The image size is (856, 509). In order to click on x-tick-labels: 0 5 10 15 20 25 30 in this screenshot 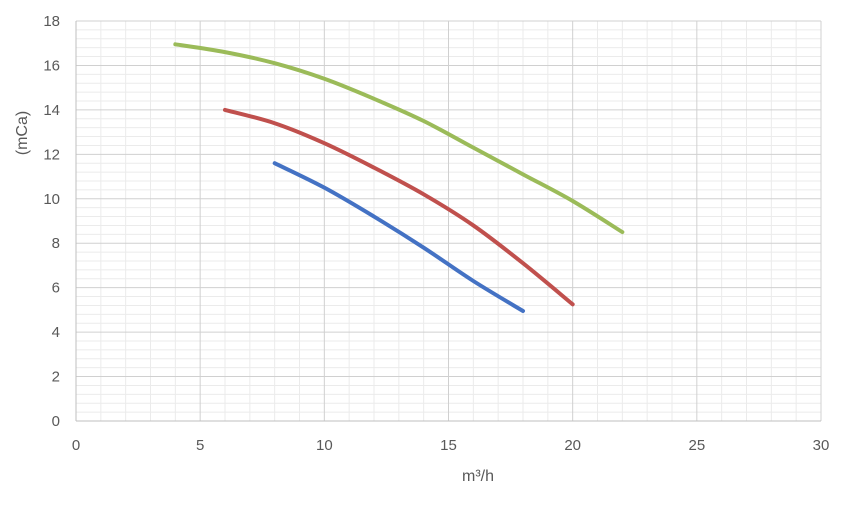, I will do `click(451, 445)`.